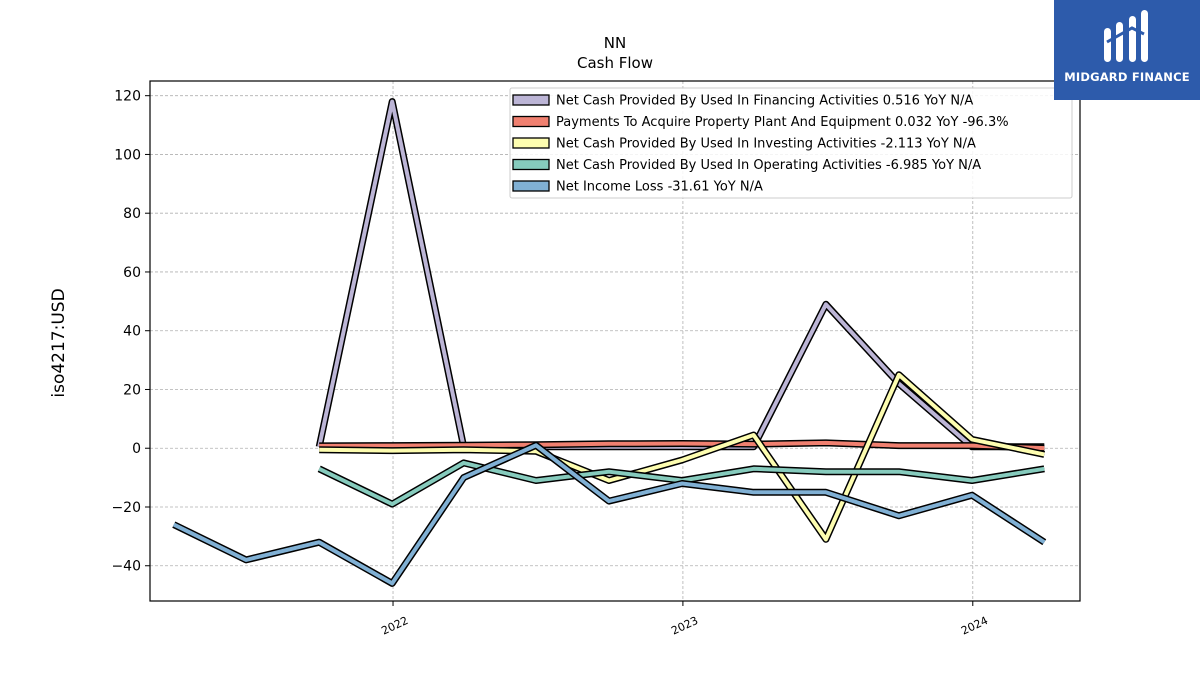  I want to click on y-tick-label: 120, so click(127, 97).